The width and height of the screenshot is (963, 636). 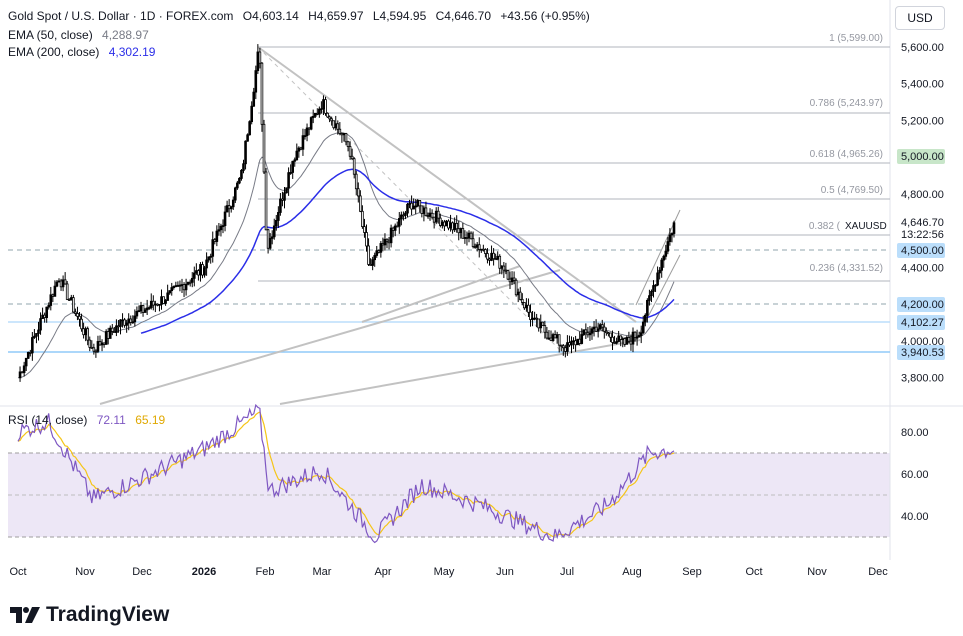 What do you see at coordinates (915, 433) in the screenshot?
I see `rsi-tick-label: 80.00` at bounding box center [915, 433].